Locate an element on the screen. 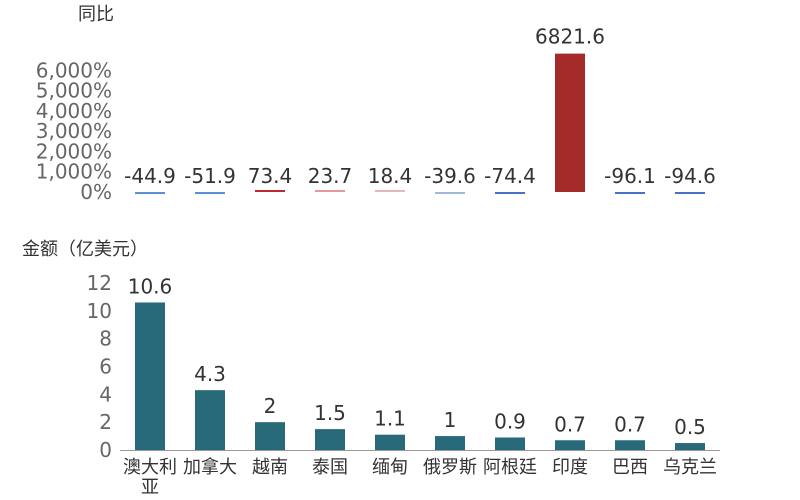  amount-category-label: 澳大利亚 is located at coordinates (150, 477).